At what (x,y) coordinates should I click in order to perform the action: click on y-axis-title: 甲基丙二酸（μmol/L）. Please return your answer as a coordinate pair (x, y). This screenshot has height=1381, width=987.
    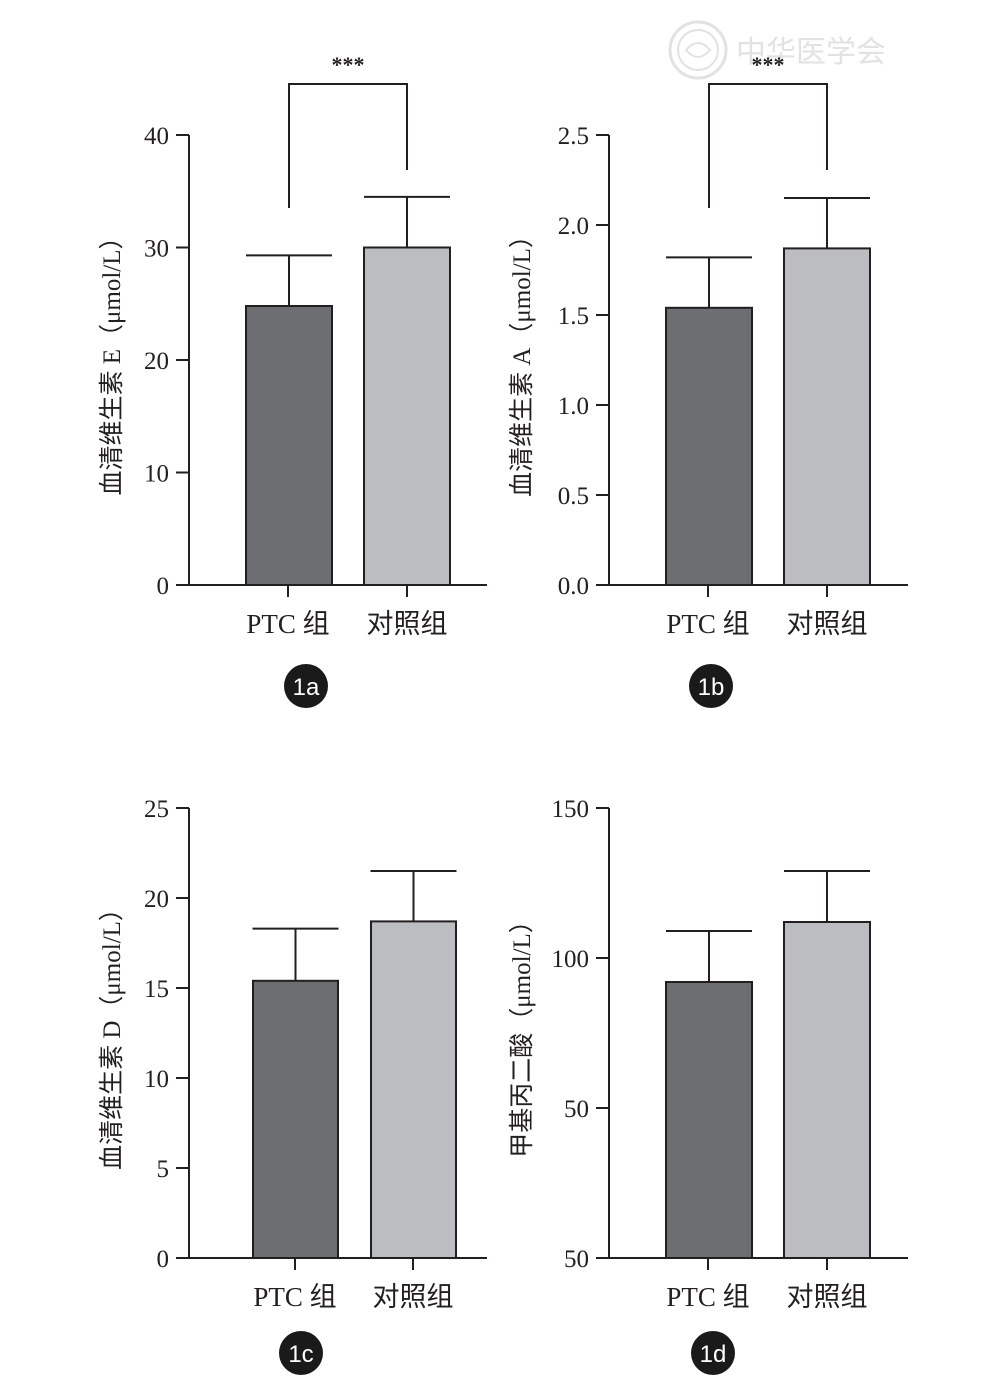
    Looking at the image, I should click on (522, 1033).